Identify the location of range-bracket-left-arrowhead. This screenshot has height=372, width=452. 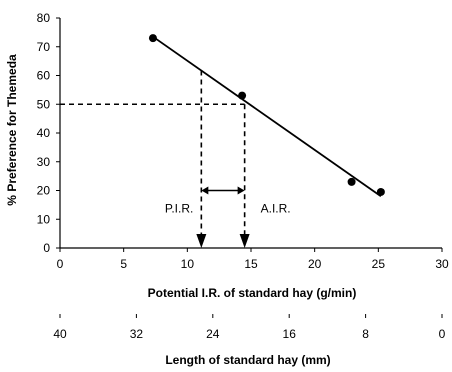
(205, 190).